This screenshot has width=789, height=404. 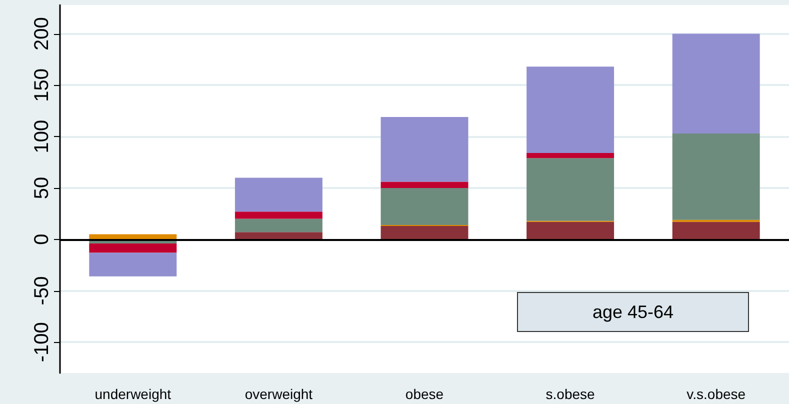 What do you see at coordinates (42, 291) in the screenshot?
I see `y-tick-label: -50` at bounding box center [42, 291].